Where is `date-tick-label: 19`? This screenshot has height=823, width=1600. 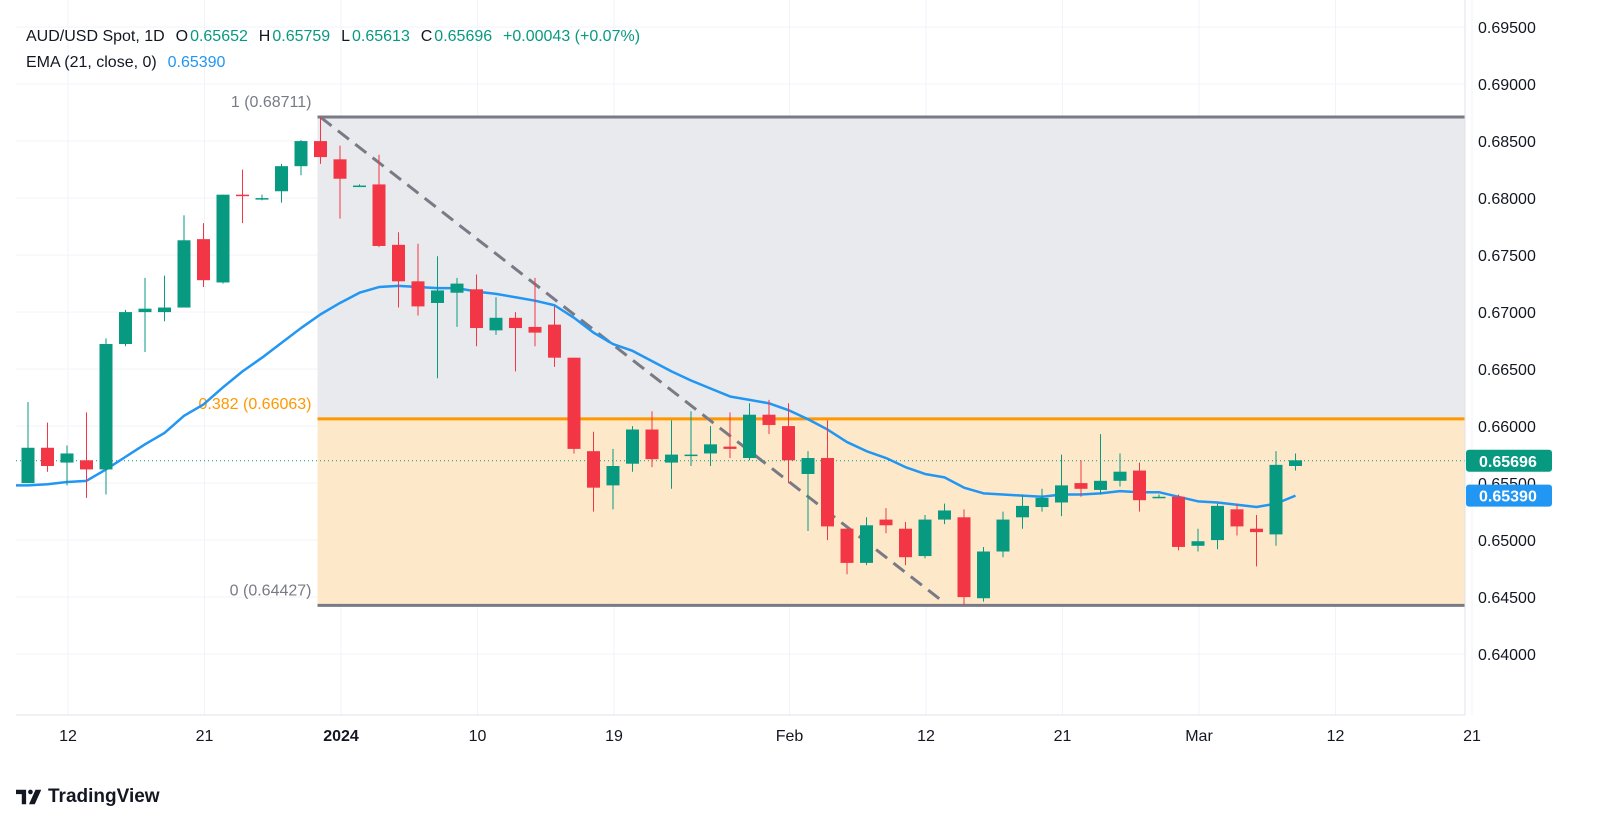
date-tick-label: 19 is located at coordinates (614, 736).